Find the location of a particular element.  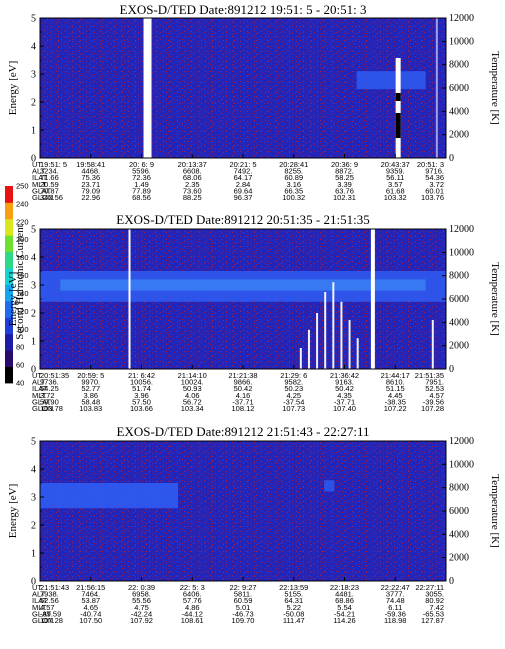

table-cell: 9970. is located at coordinates (90, 382).